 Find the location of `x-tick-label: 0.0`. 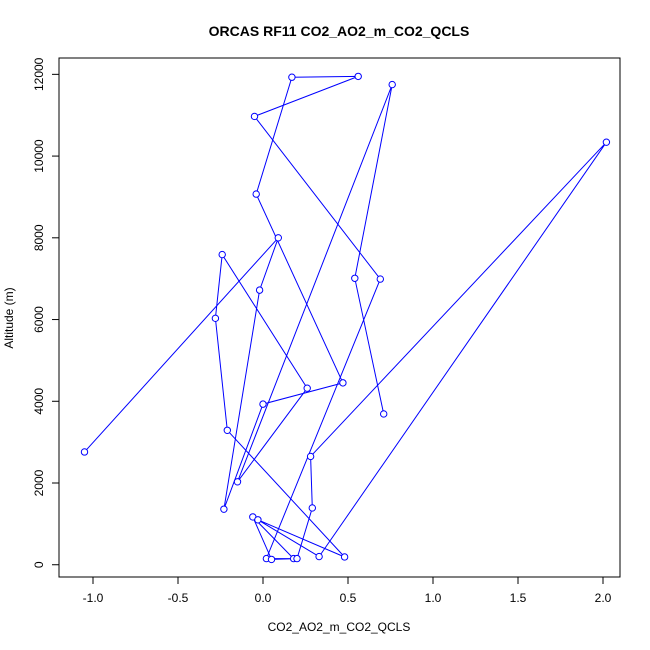

x-tick-label: 0.0 is located at coordinates (263, 598).